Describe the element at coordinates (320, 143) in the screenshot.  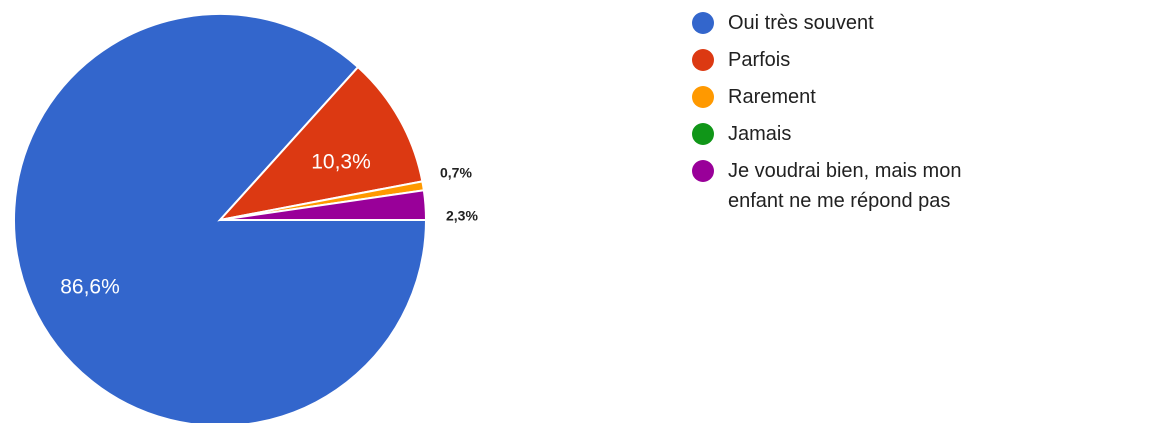
I see `pie-slice-parfois` at that location.